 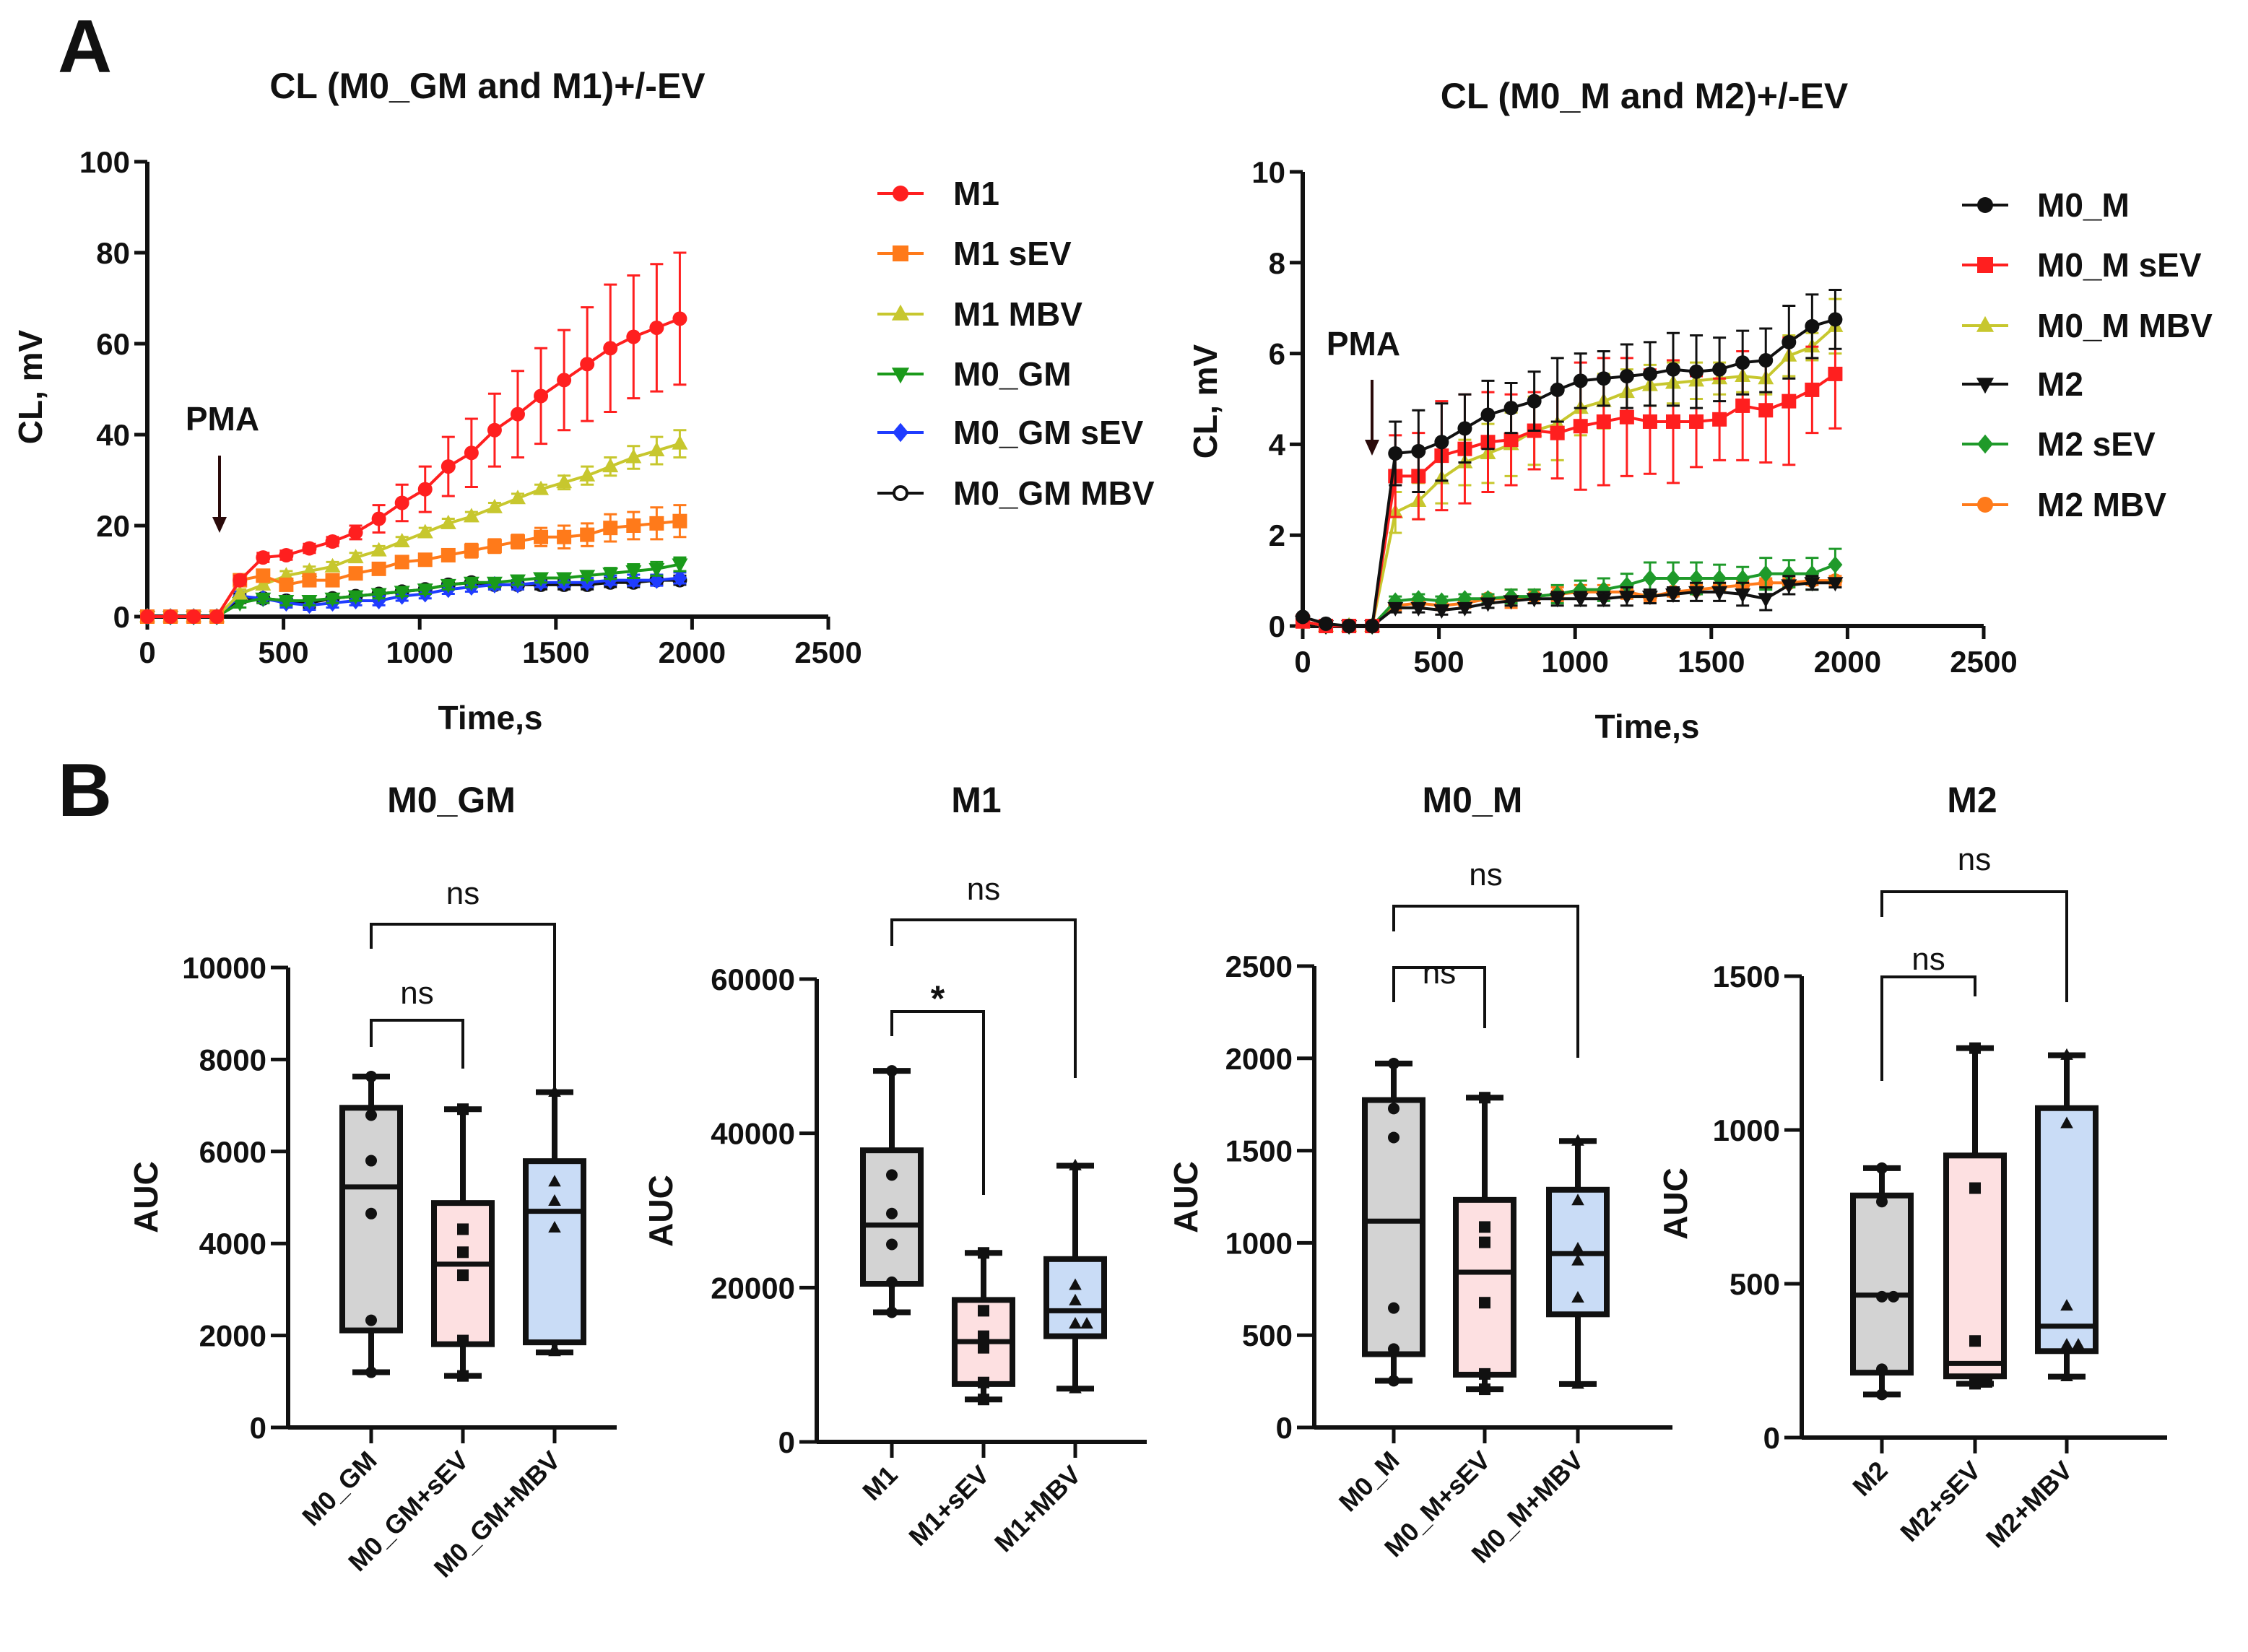 I want to click on legend-label: M2 sEV, so click(x=2096, y=444).